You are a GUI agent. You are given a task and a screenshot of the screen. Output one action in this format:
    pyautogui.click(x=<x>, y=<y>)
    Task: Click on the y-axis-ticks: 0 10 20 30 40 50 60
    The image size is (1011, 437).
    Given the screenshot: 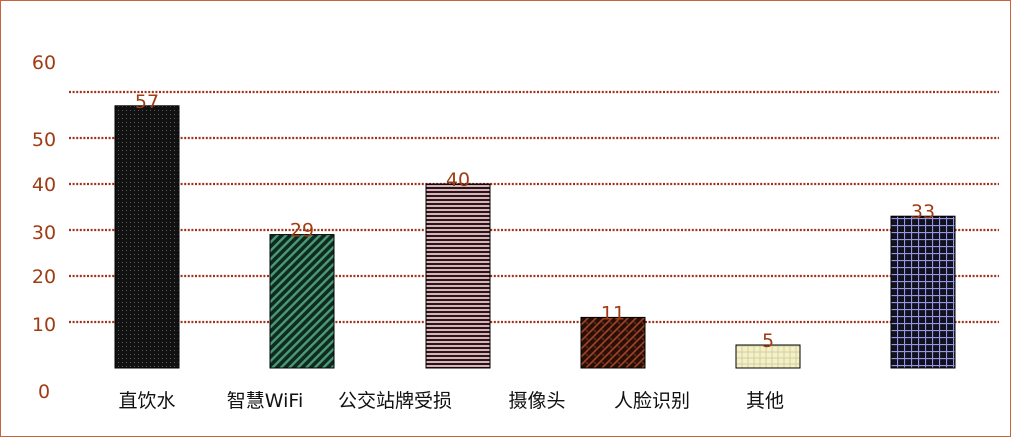 What is the action you would take?
    pyautogui.click(x=44, y=227)
    